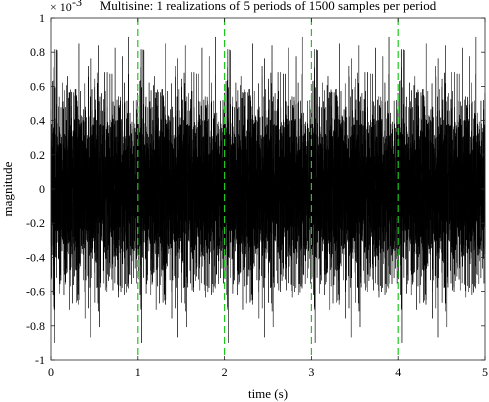 The image size is (489, 402). I want to click on y-tick-label: -0.2, so click(35, 223).